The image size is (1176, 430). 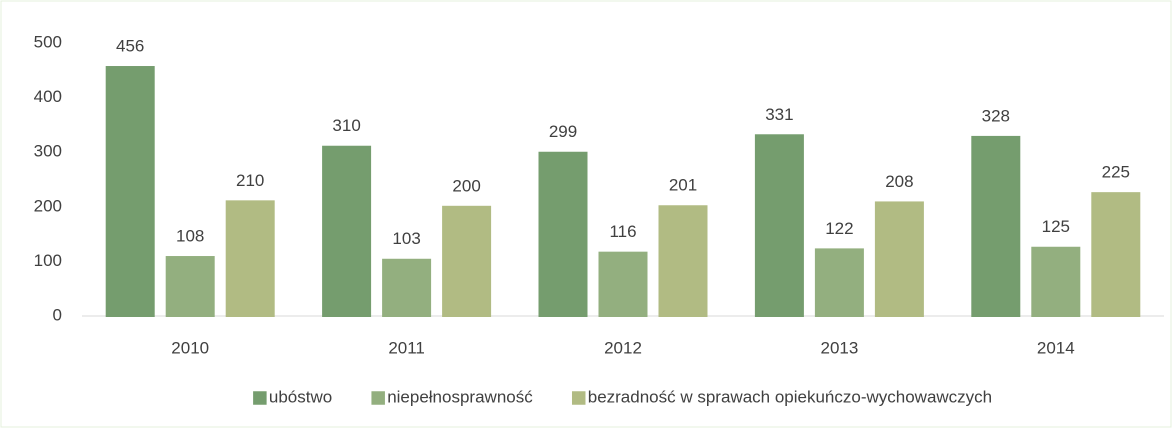 What do you see at coordinates (48, 96) in the screenshot?
I see `y-tick-label: 400` at bounding box center [48, 96].